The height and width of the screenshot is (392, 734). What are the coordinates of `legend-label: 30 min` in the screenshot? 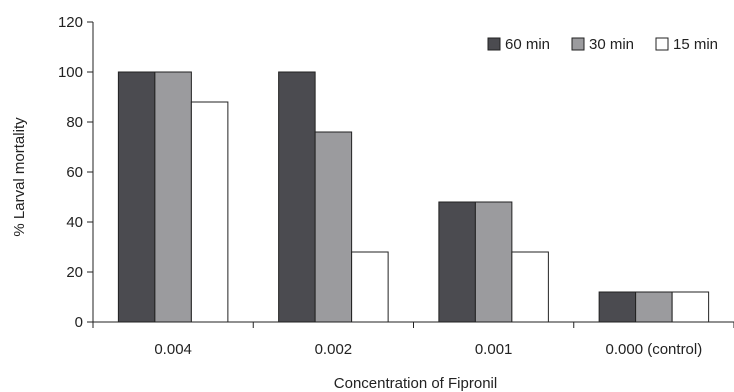 It's located at (611, 44).